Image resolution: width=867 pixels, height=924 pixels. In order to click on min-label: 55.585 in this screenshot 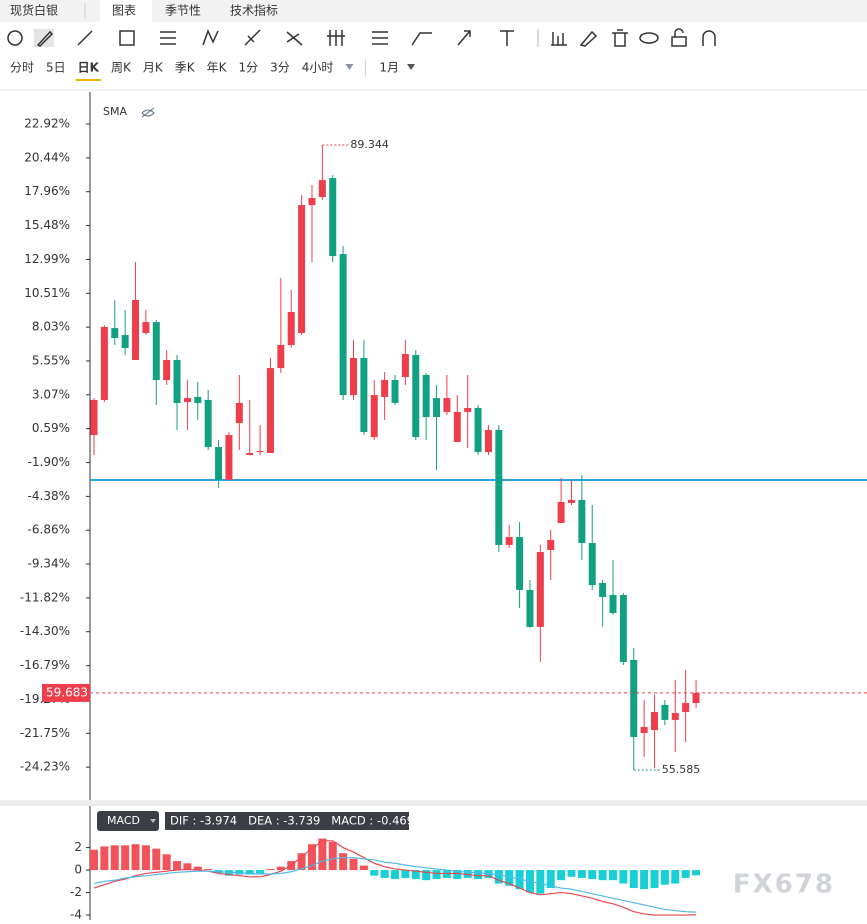, I will do `click(681, 769)`.